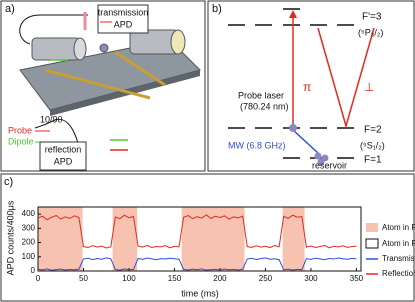 The width and height of the screenshot is (415, 302). Describe the element at coordinates (266, 278) in the screenshot. I see `x-tick-label: 250` at that location.